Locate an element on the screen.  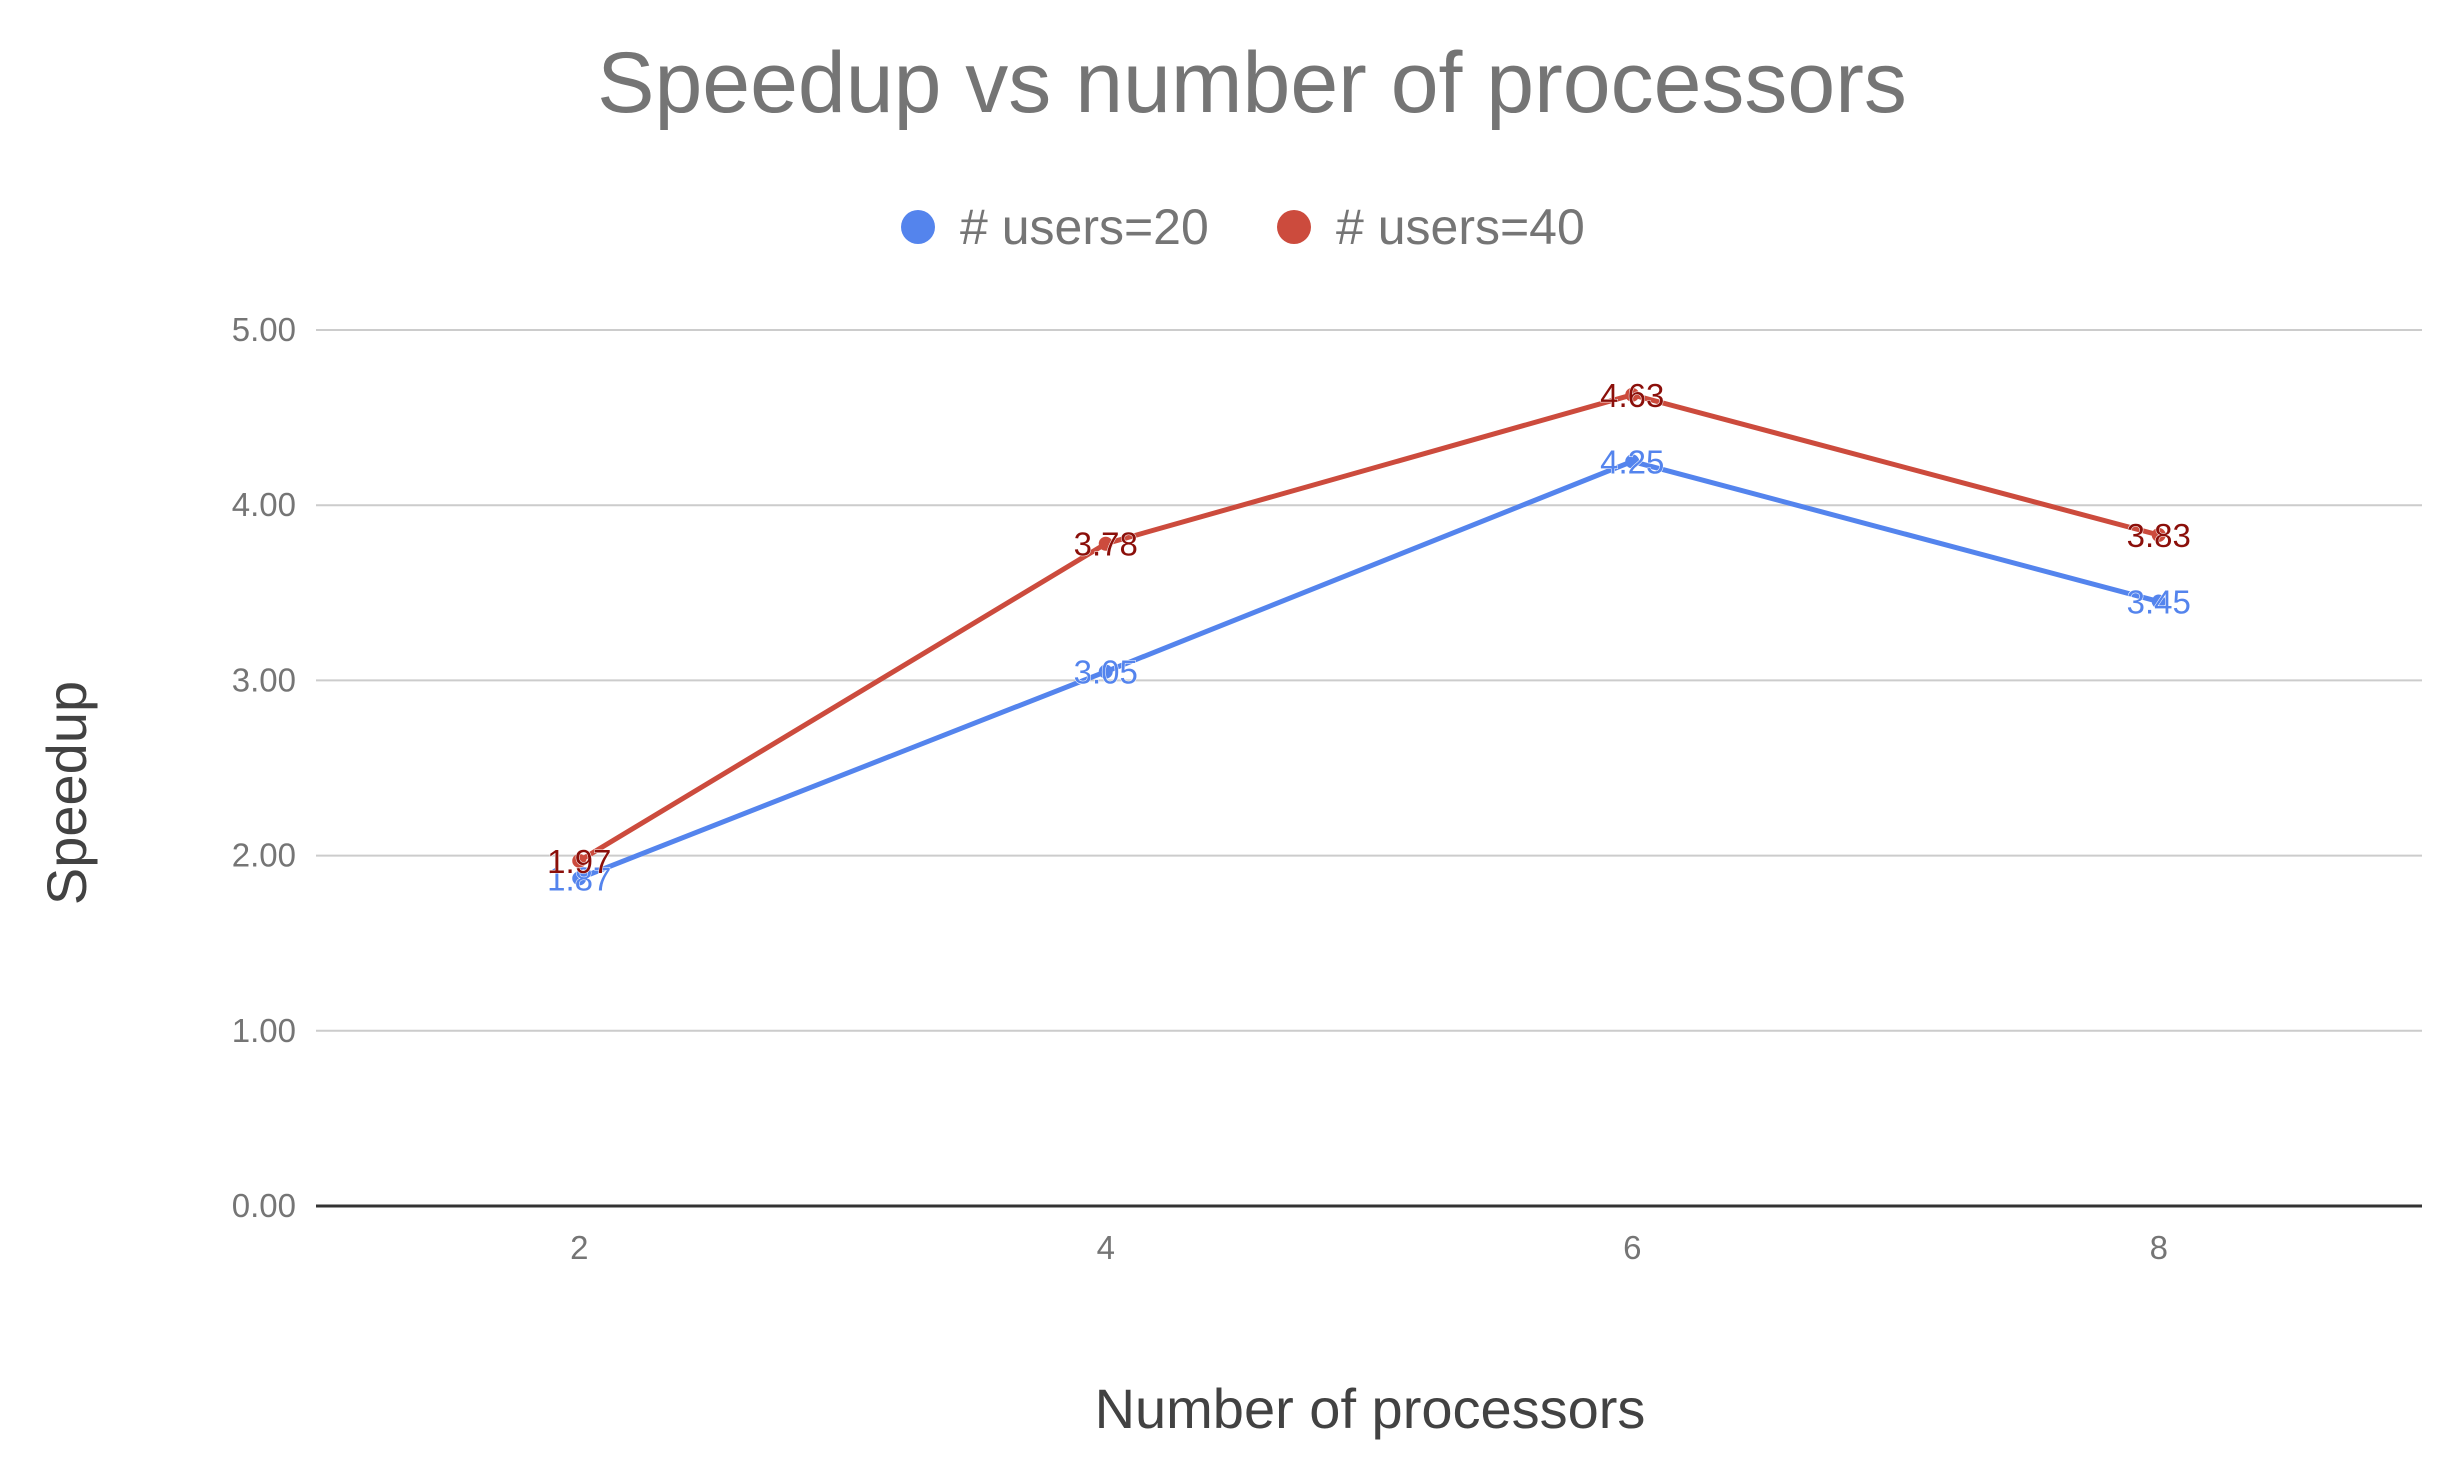
data-label: 4.63 is located at coordinates (1632, 395).